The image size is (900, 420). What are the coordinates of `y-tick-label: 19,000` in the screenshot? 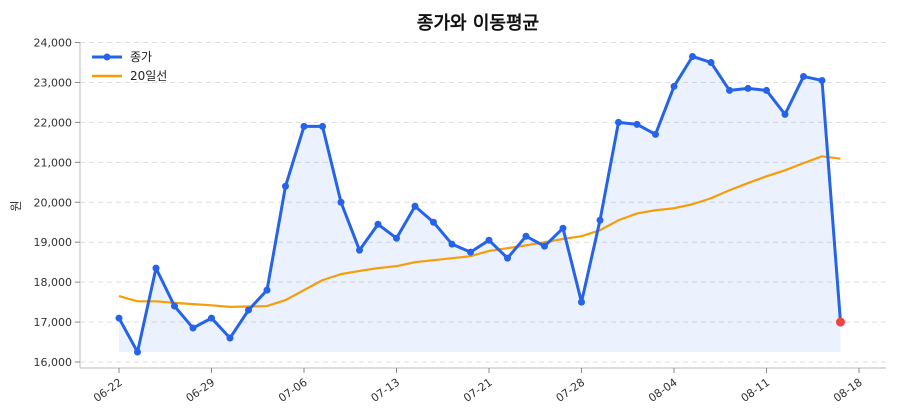 It's located at (53, 242).